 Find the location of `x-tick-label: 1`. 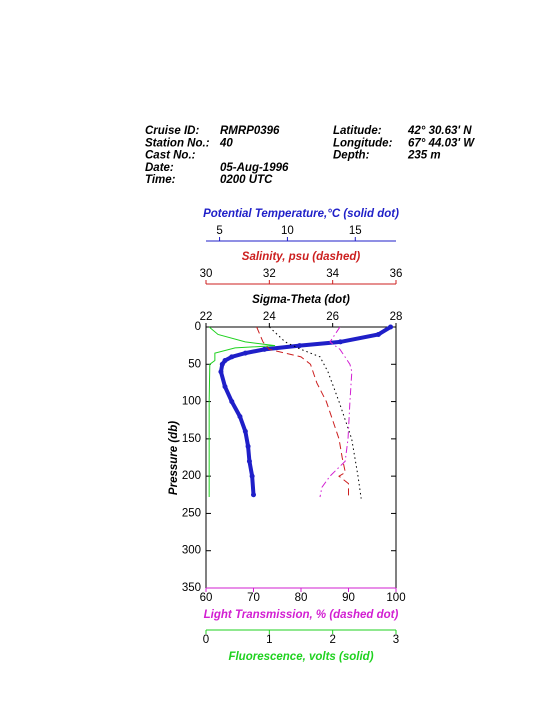

x-tick-label: 1 is located at coordinates (269, 640).